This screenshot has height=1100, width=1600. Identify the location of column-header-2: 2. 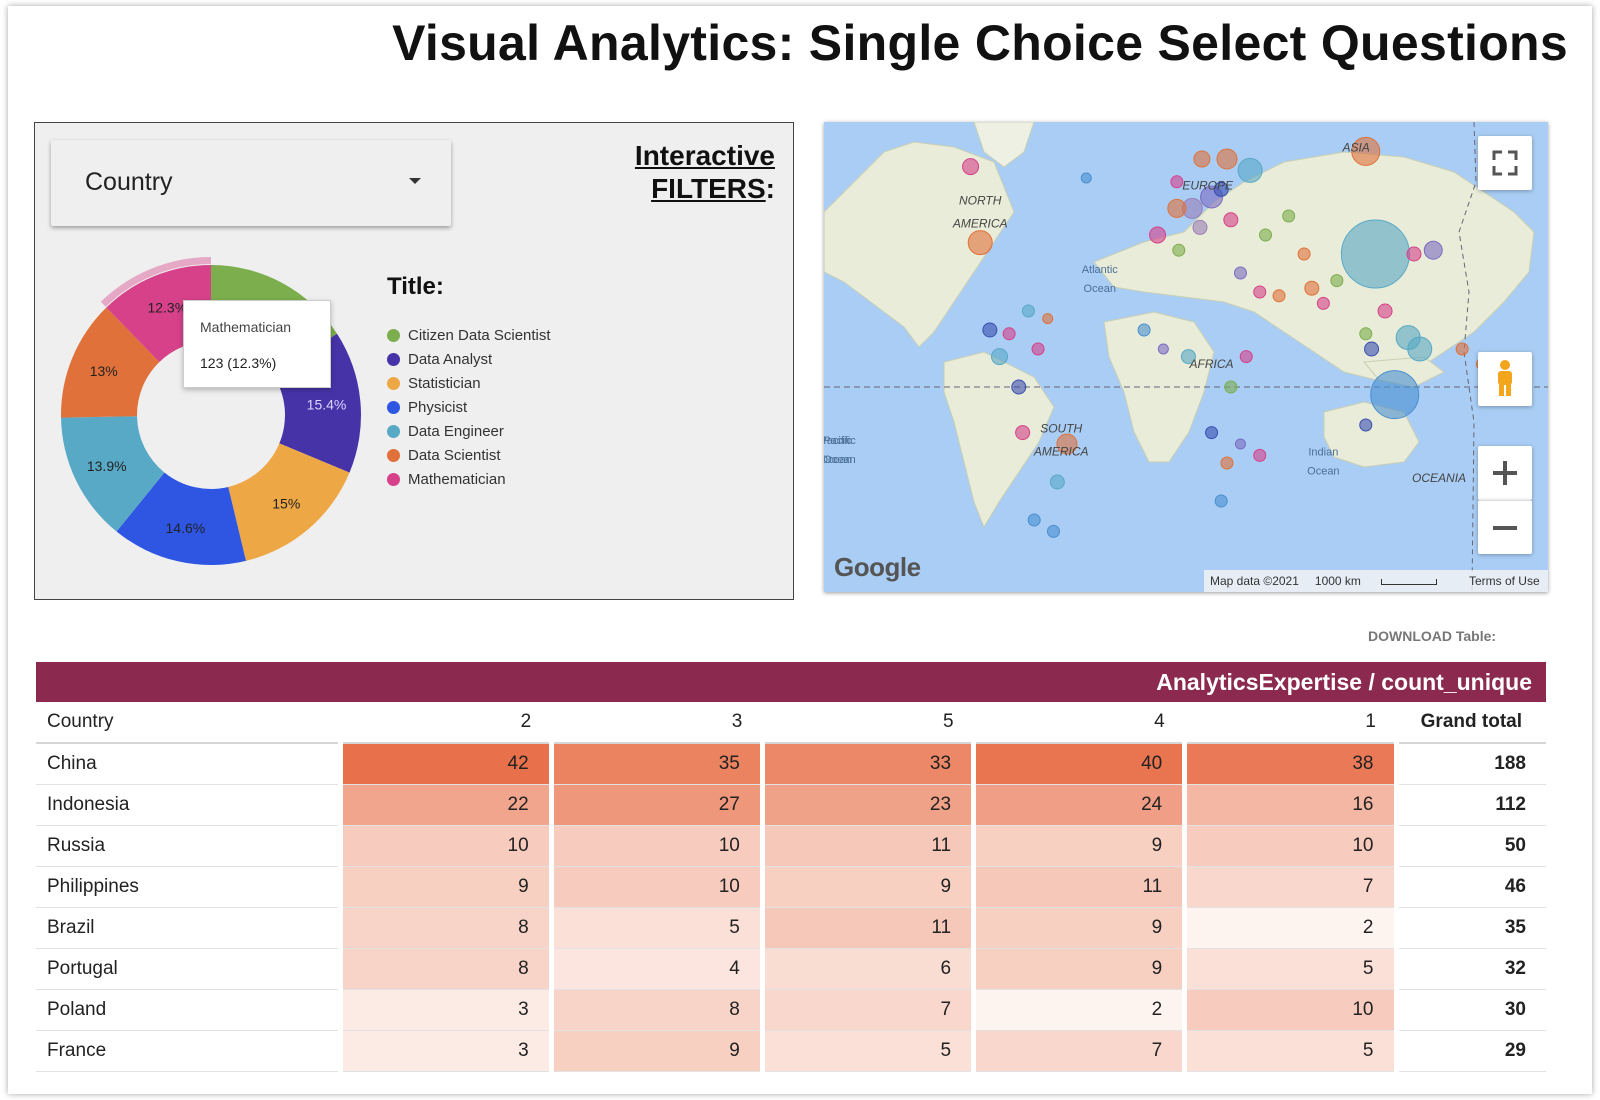
(446, 723).